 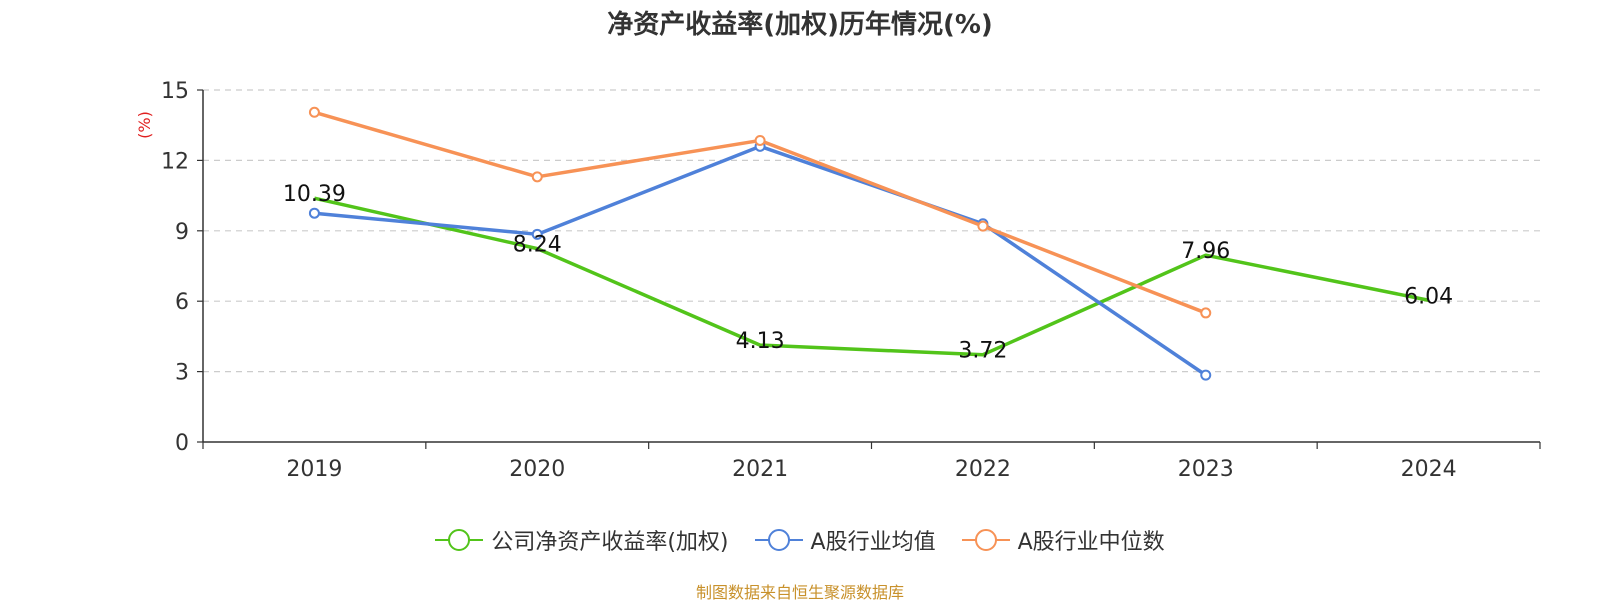 I want to click on chart-title: 净资产收益率(加权)历年情况(%), so click(x=800, y=25).